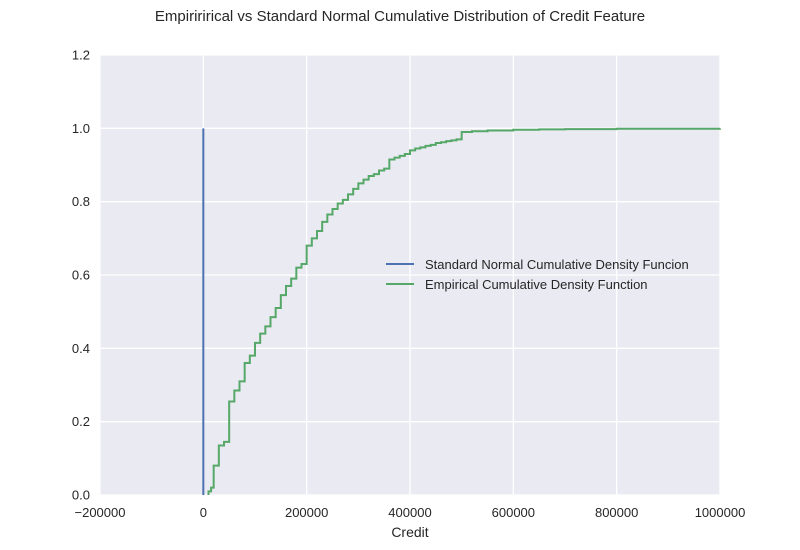 Image resolution: width=800 pixels, height=550 pixels. What do you see at coordinates (100, 512) in the screenshot?
I see `x-tick-label: −200000` at bounding box center [100, 512].